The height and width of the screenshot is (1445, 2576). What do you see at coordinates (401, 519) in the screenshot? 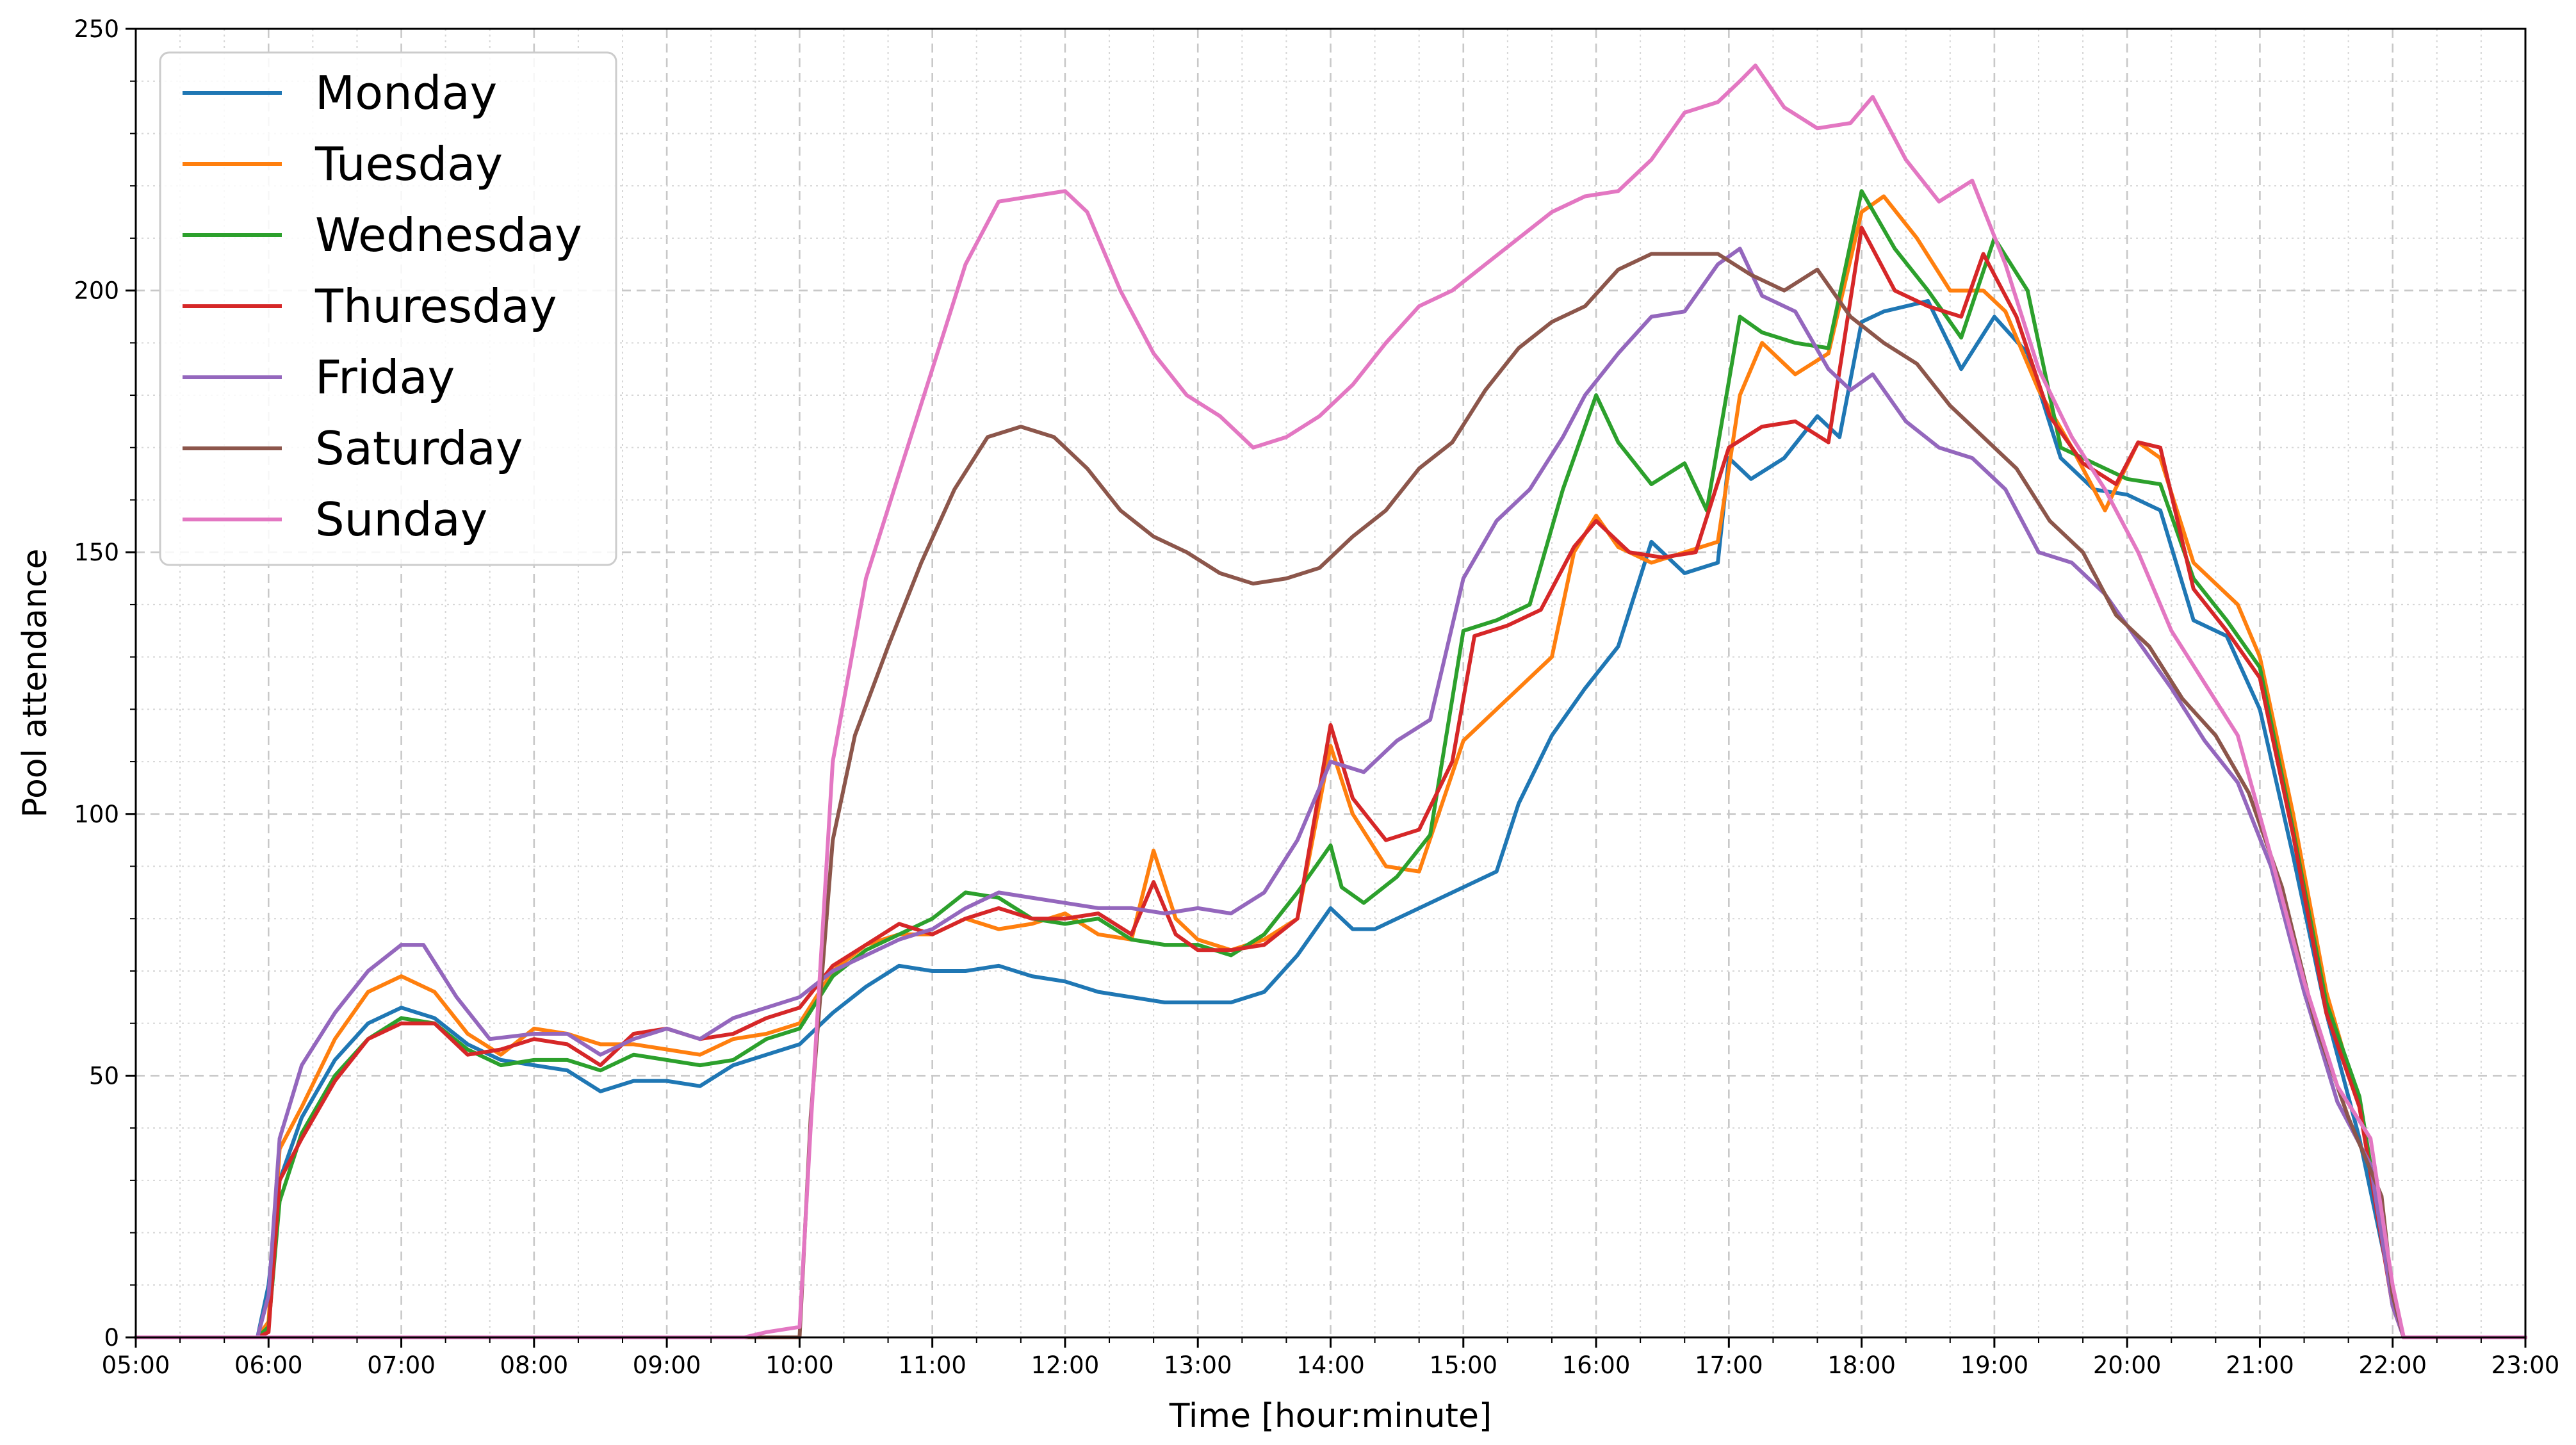
I see `legend-label-sunday: Sunday` at bounding box center [401, 519].